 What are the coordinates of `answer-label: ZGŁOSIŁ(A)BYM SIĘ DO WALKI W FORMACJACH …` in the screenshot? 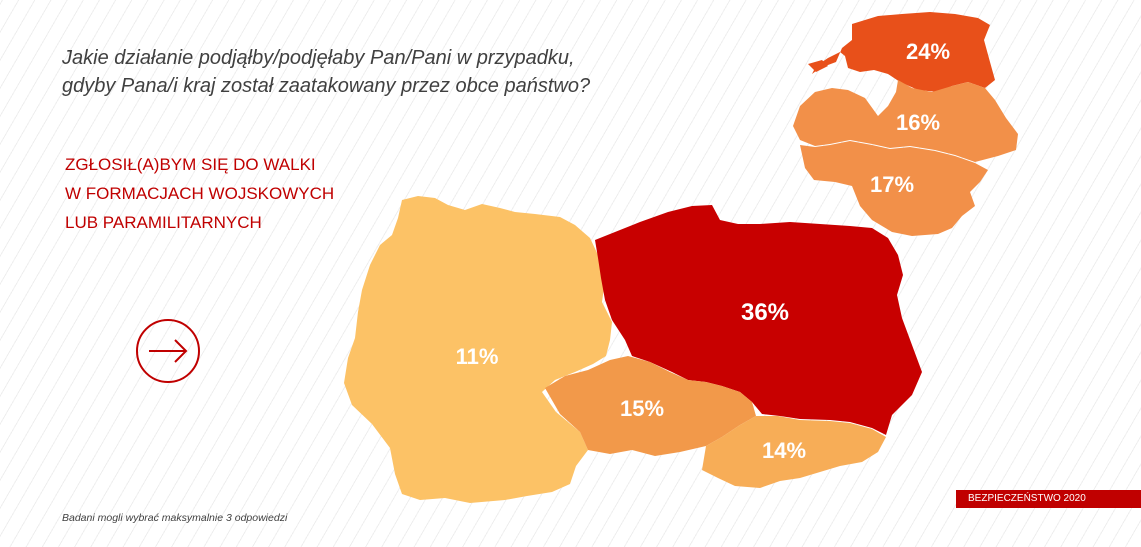 It's located at (230, 193).